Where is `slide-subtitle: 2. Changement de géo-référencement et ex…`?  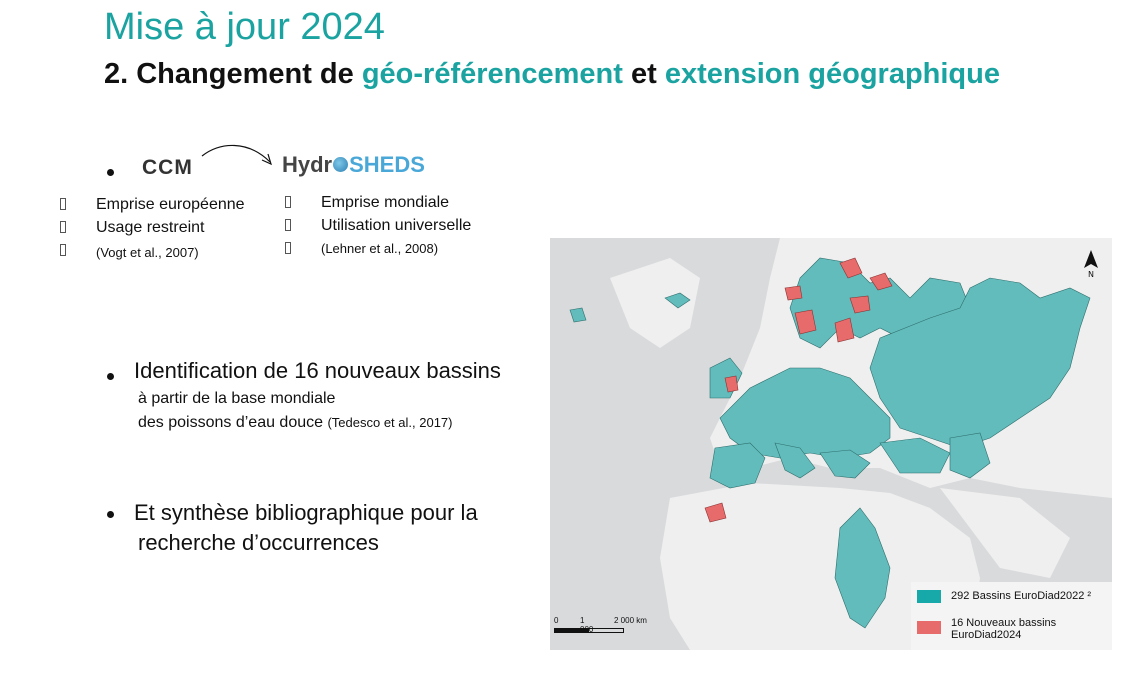 slide-subtitle: 2. Changement de géo-référencement et ex… is located at coordinates (552, 74).